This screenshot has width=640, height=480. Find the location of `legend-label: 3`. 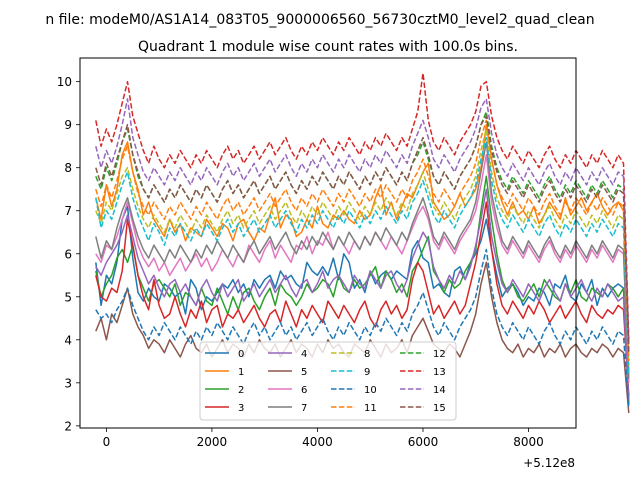

legend-label: 3 is located at coordinates (241, 408).